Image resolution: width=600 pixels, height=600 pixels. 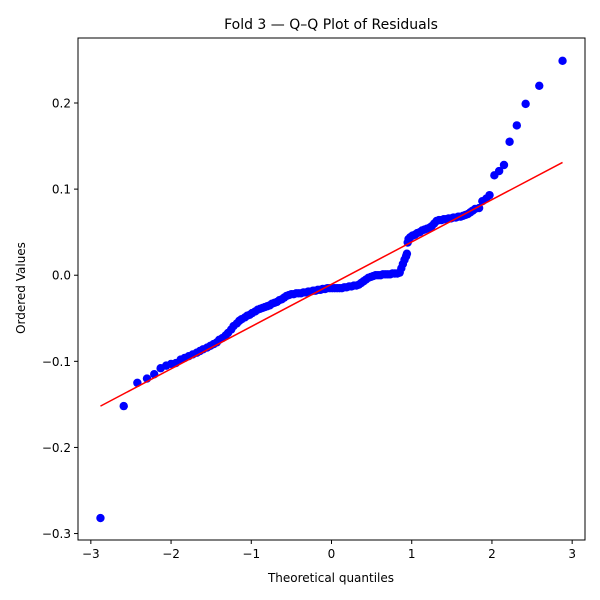 What do you see at coordinates (61, 276) in the screenshot?
I see `y-tick-label: 0.0` at bounding box center [61, 276].